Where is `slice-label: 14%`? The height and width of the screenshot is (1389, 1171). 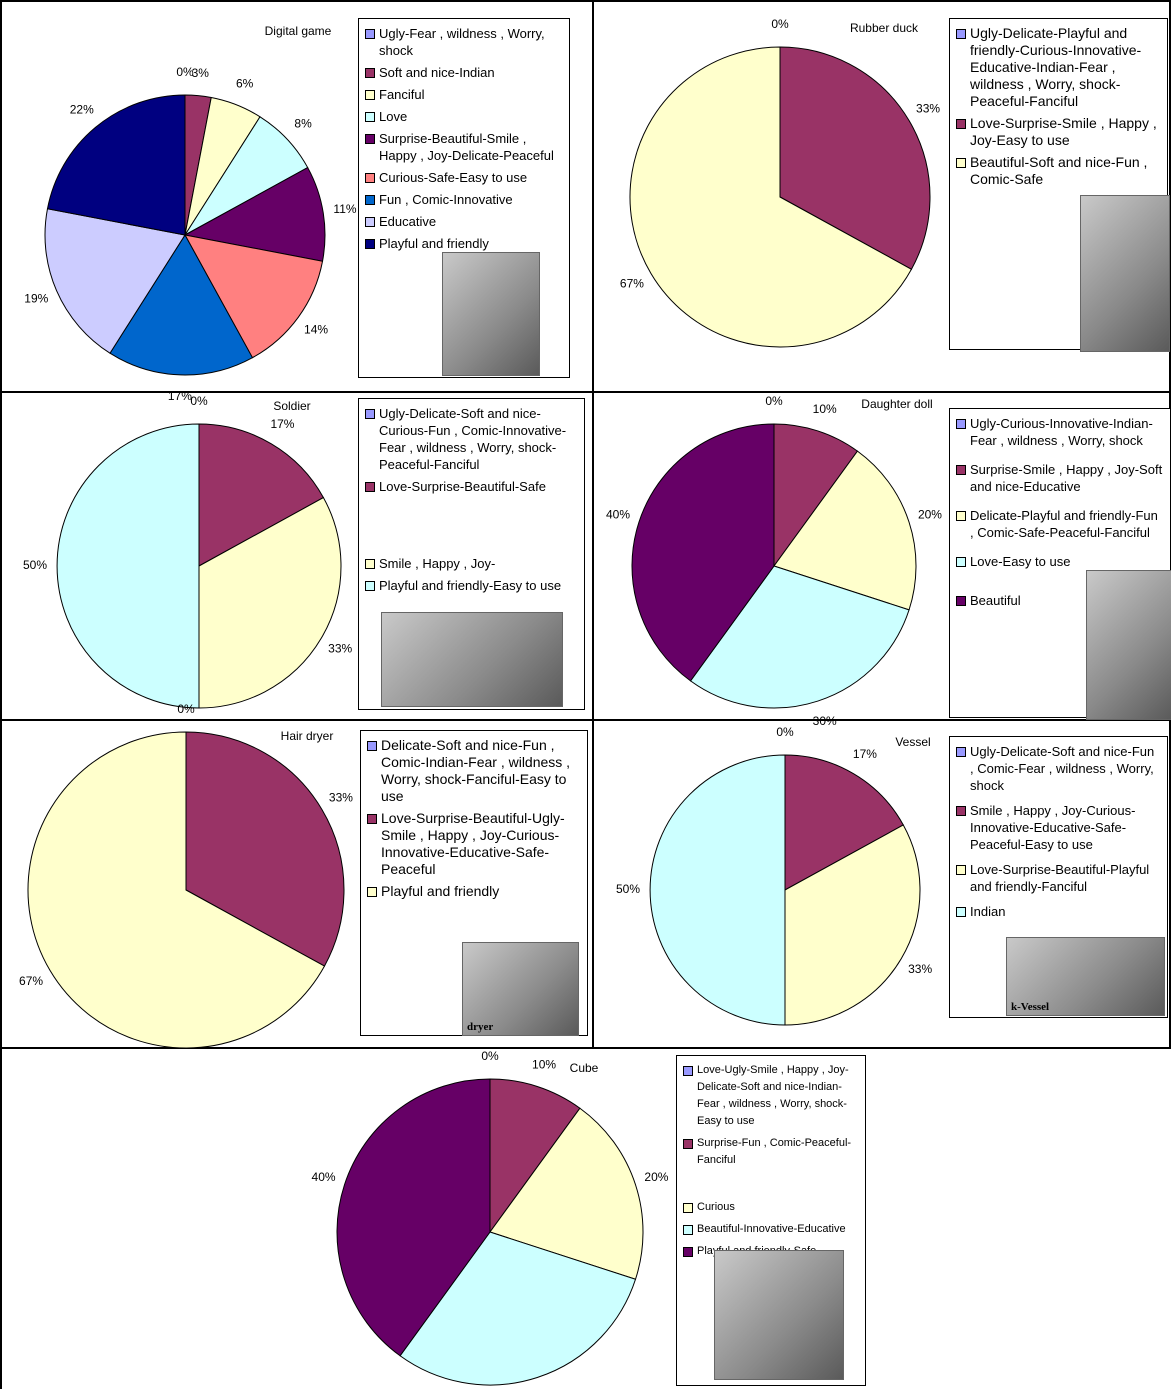
slice-label: 14% is located at coordinates (316, 329).